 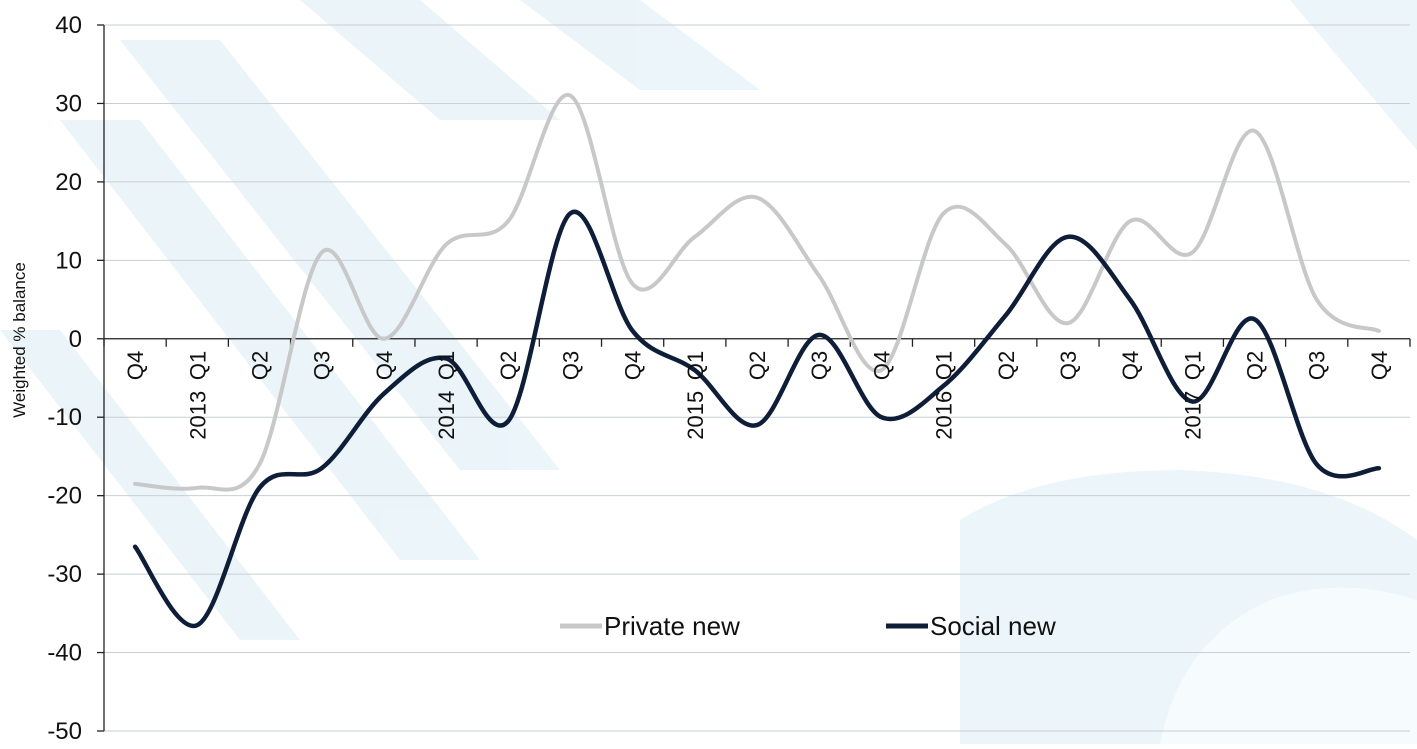 I want to click on y-tick-label: 40, so click(x=68, y=25).